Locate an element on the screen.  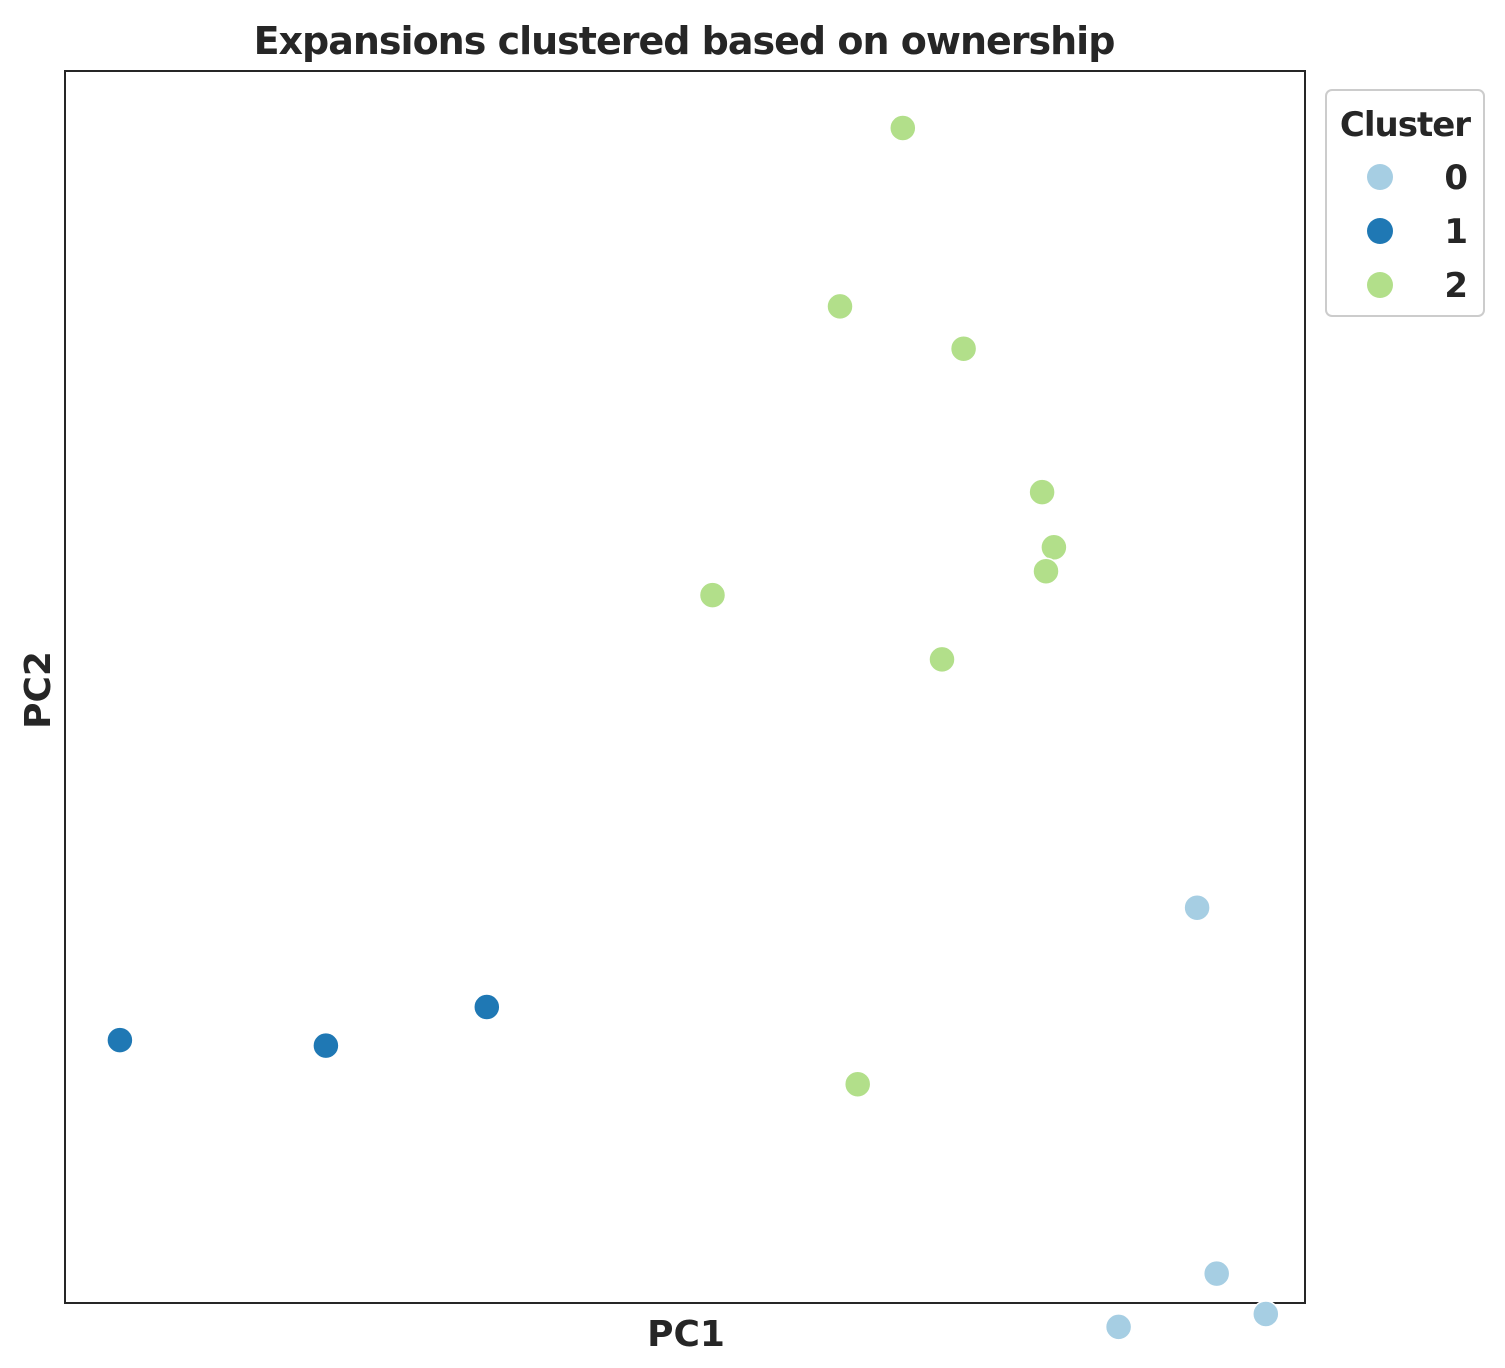
legend: Cluster 0 1 2 is located at coordinates (1405, 203).